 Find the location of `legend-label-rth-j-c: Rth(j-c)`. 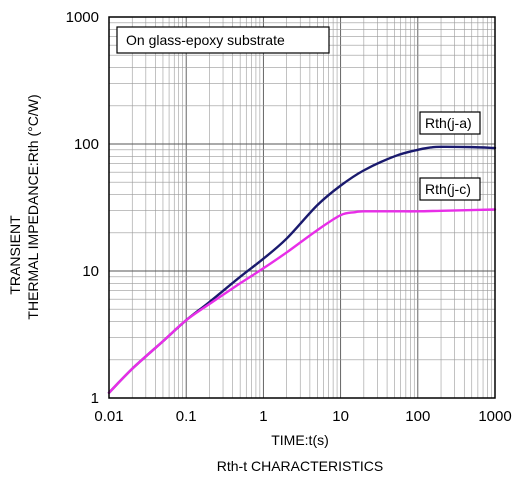

legend-label-rth-j-c: Rth(j-c) is located at coordinates (450, 189).